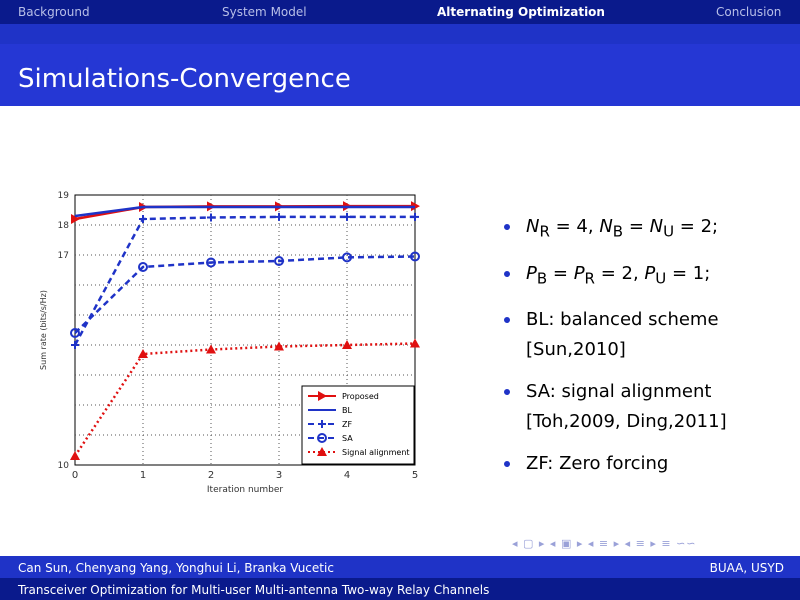 This screenshot has height=600, width=800. I want to click on bullet-item: BL: balanced scheme [Sun,2010], so click(645, 335).